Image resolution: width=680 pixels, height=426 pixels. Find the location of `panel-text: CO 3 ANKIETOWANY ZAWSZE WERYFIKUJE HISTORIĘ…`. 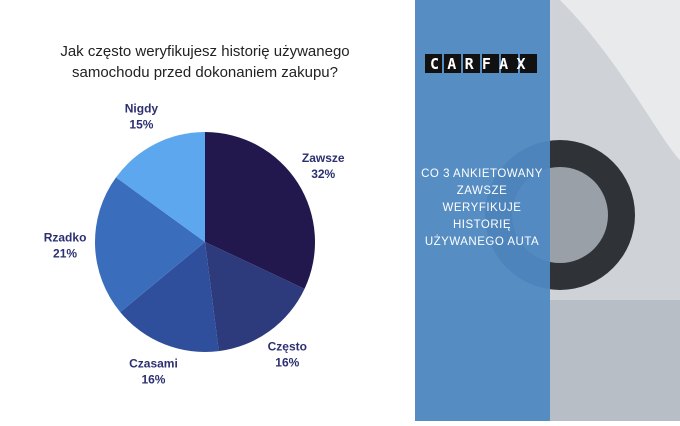

panel-text: CO 3 ANKIETOWANY ZAWSZE WERYFIKUJE HISTORIĘ… is located at coordinates (482, 208).